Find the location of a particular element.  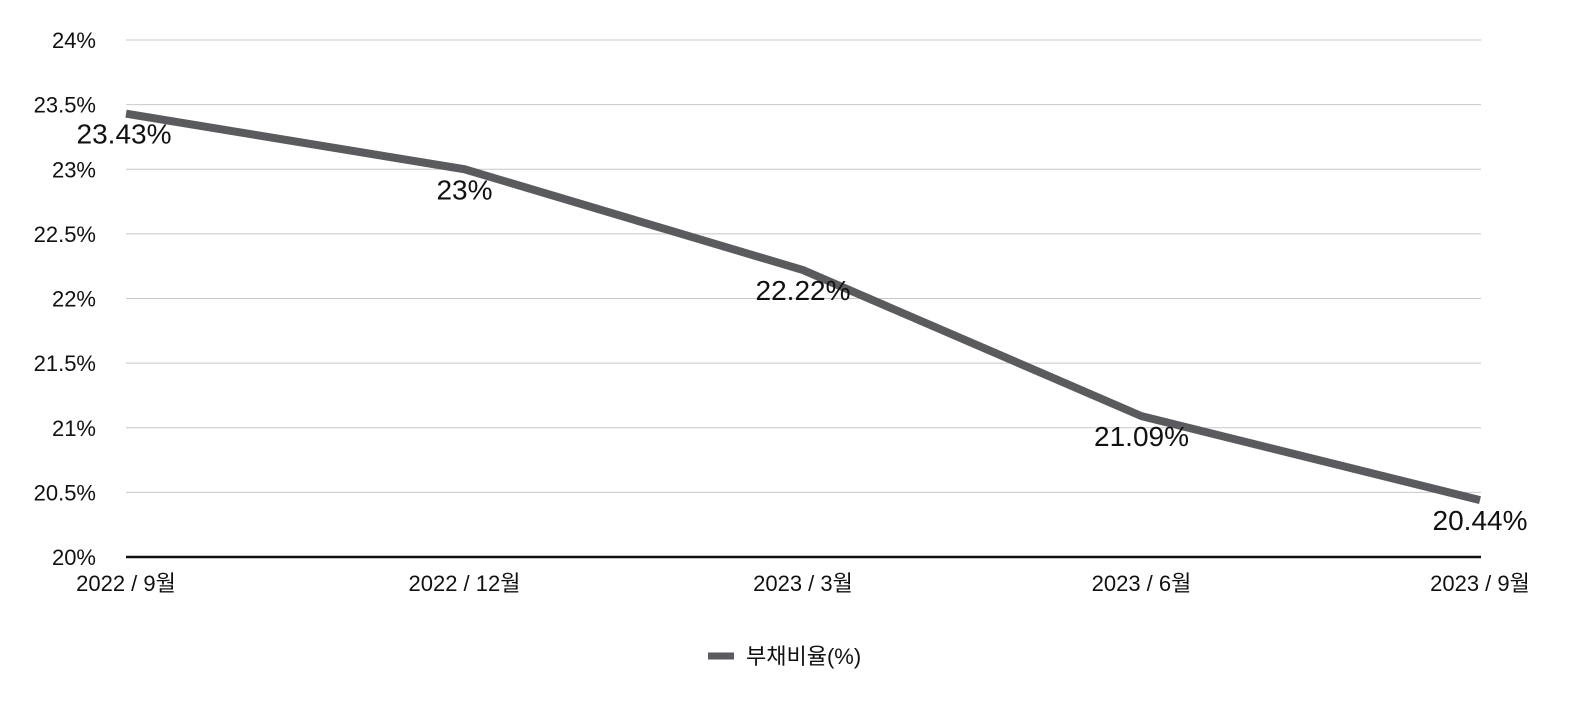

y-tick-label: 21% is located at coordinates (74, 428).